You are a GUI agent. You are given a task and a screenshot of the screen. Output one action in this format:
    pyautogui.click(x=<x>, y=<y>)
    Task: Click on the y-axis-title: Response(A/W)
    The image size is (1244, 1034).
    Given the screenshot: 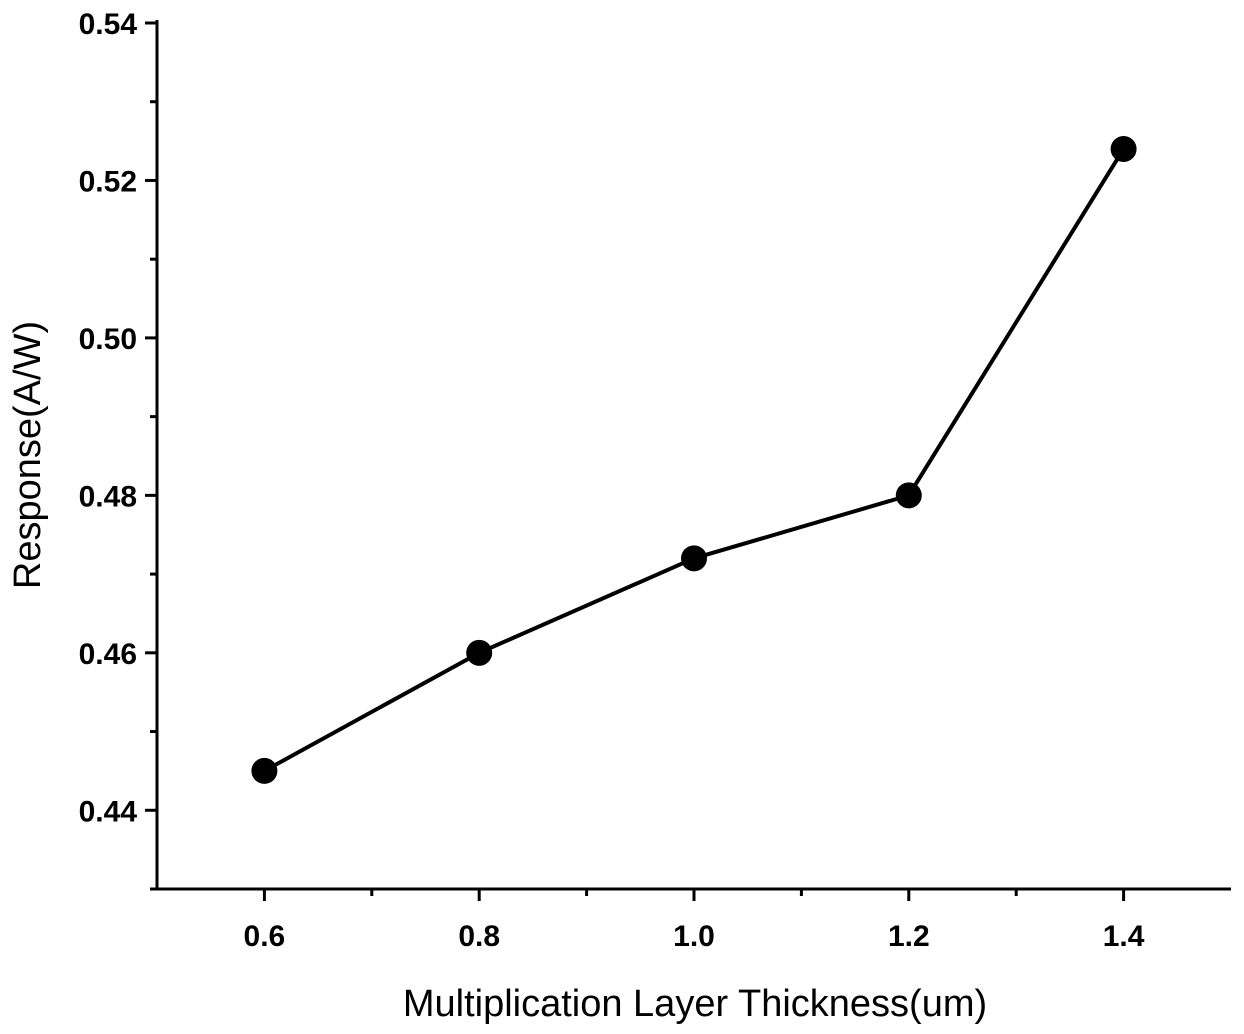 What is the action you would take?
    pyautogui.click(x=28, y=455)
    